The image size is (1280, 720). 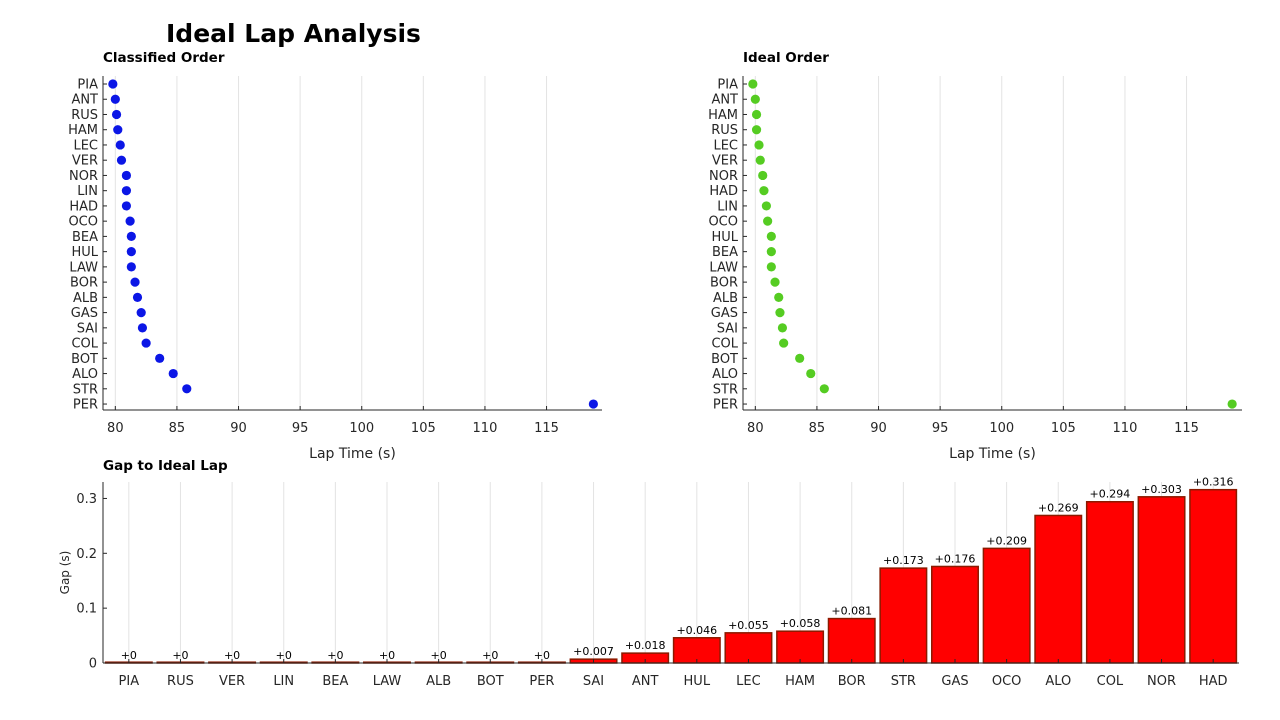 What do you see at coordinates (955, 614) in the screenshot?
I see `gap-bar-gas` at bounding box center [955, 614].